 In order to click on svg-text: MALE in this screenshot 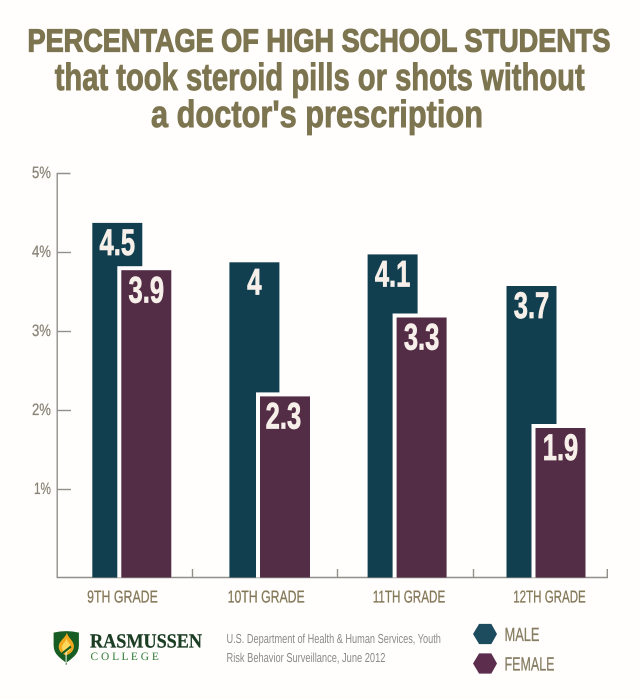, I will do `click(522, 635)`.